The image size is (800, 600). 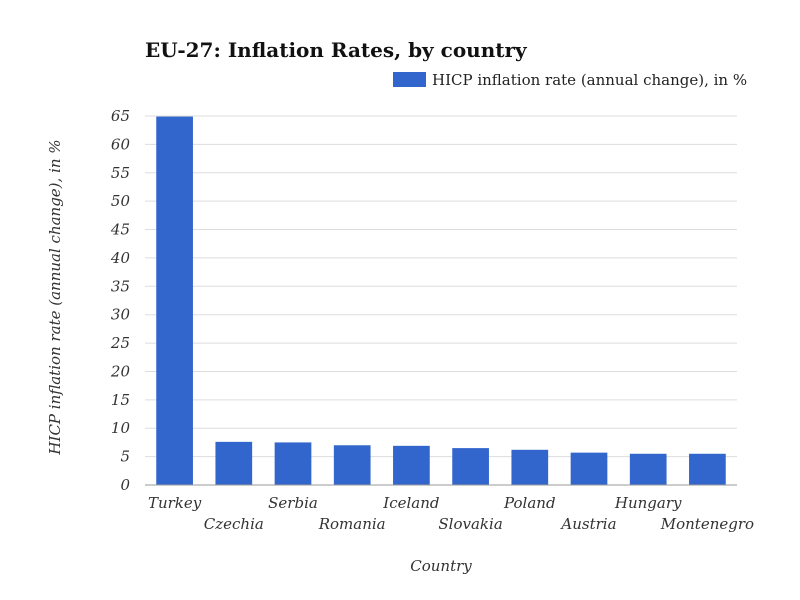 What do you see at coordinates (125, 457) in the screenshot?
I see `y-tick-label: 5` at bounding box center [125, 457].